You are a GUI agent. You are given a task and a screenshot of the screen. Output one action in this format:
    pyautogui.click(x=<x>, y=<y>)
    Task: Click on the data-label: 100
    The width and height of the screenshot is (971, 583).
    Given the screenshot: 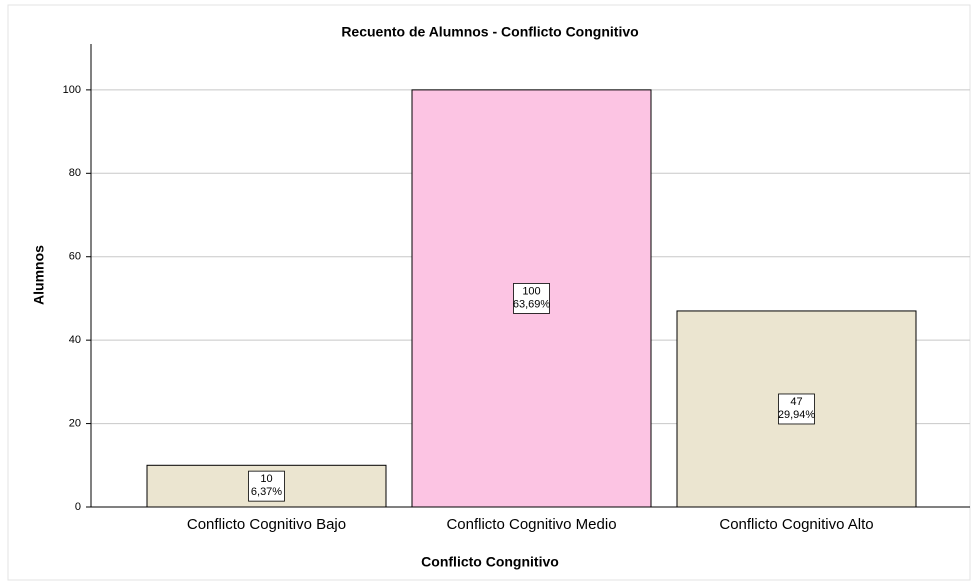 What is the action you would take?
    pyautogui.click(x=531, y=291)
    